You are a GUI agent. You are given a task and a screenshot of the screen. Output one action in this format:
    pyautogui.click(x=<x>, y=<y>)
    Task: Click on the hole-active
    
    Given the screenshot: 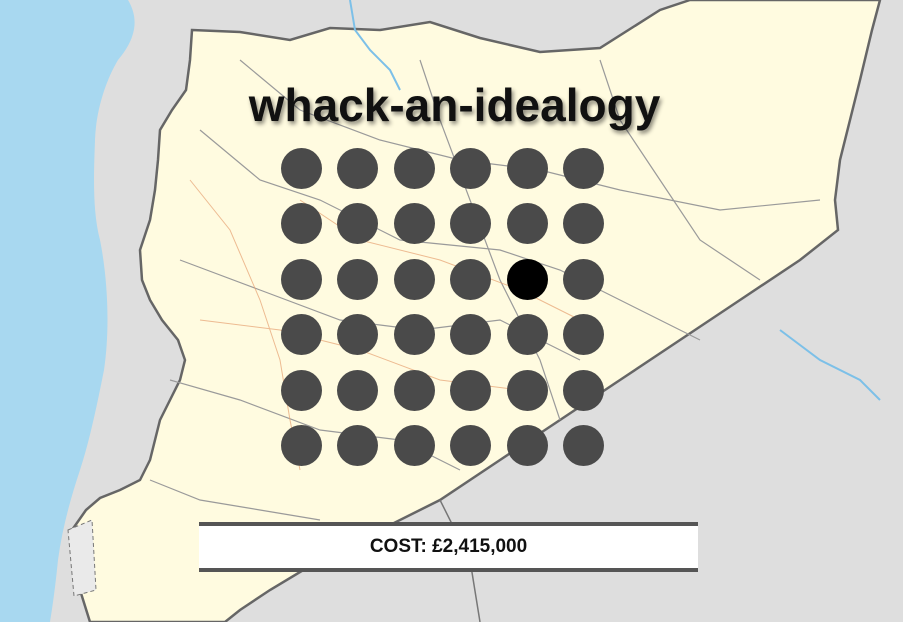 What is the action you would take?
    pyautogui.click(x=527, y=279)
    